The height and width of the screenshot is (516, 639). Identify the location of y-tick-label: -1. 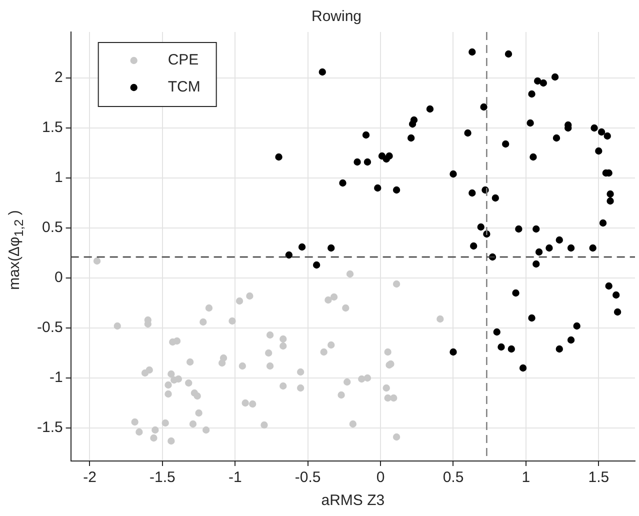
(56, 377).